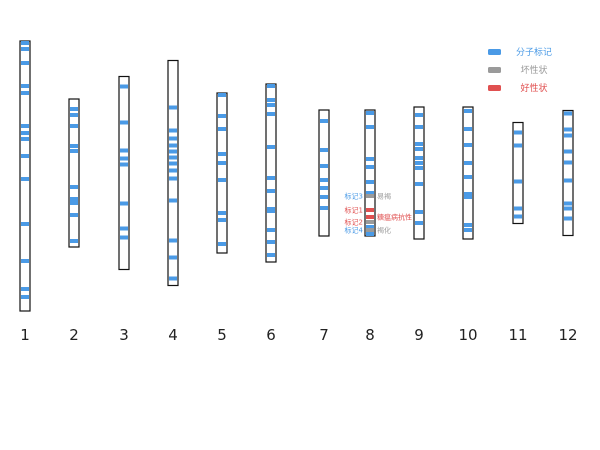  Describe the element at coordinates (534, 52) in the screenshot. I see `legend-label: 分子标记` at that location.